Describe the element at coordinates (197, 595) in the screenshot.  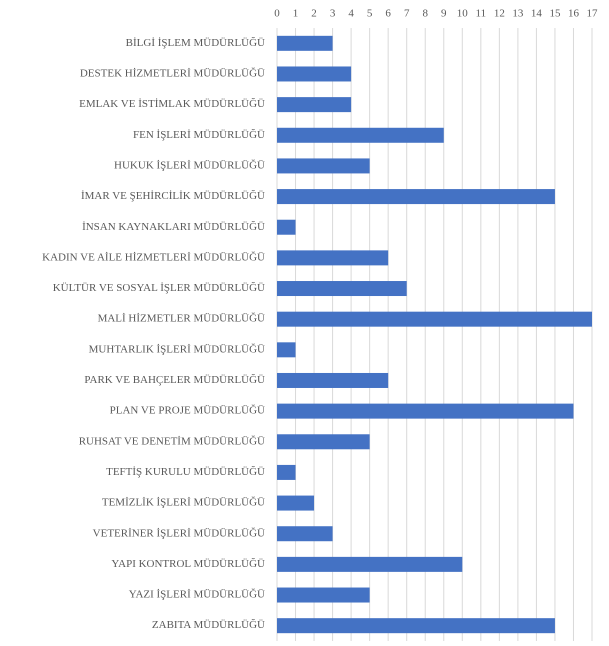
I see `y-tick-label: YAZI İŞLERİ MÜDÜRLÜĞÜ` at that location.